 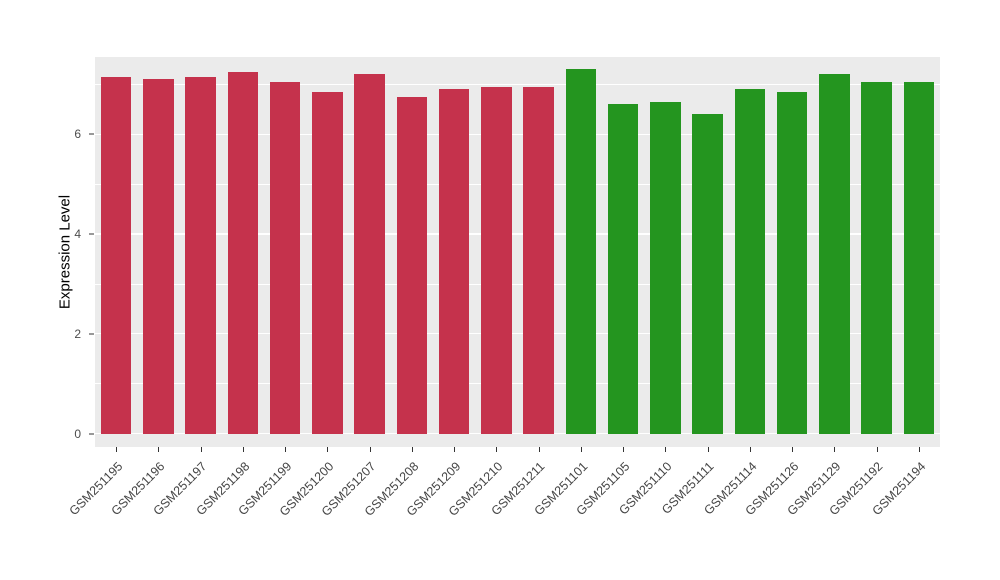 What do you see at coordinates (651, 516) in the screenshot?
I see `x-label-slot: GSM251110` at bounding box center [651, 516].